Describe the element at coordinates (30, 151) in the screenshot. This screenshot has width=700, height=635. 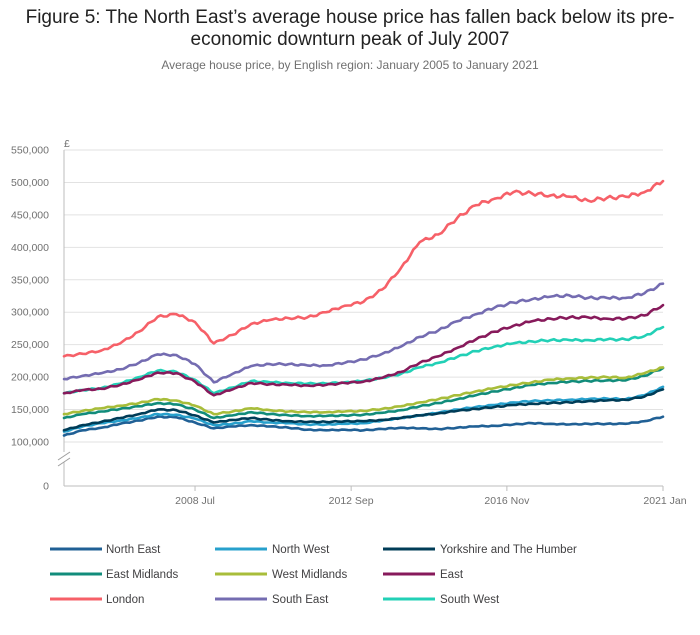
I see `y-tick-label: 550,000` at that location.